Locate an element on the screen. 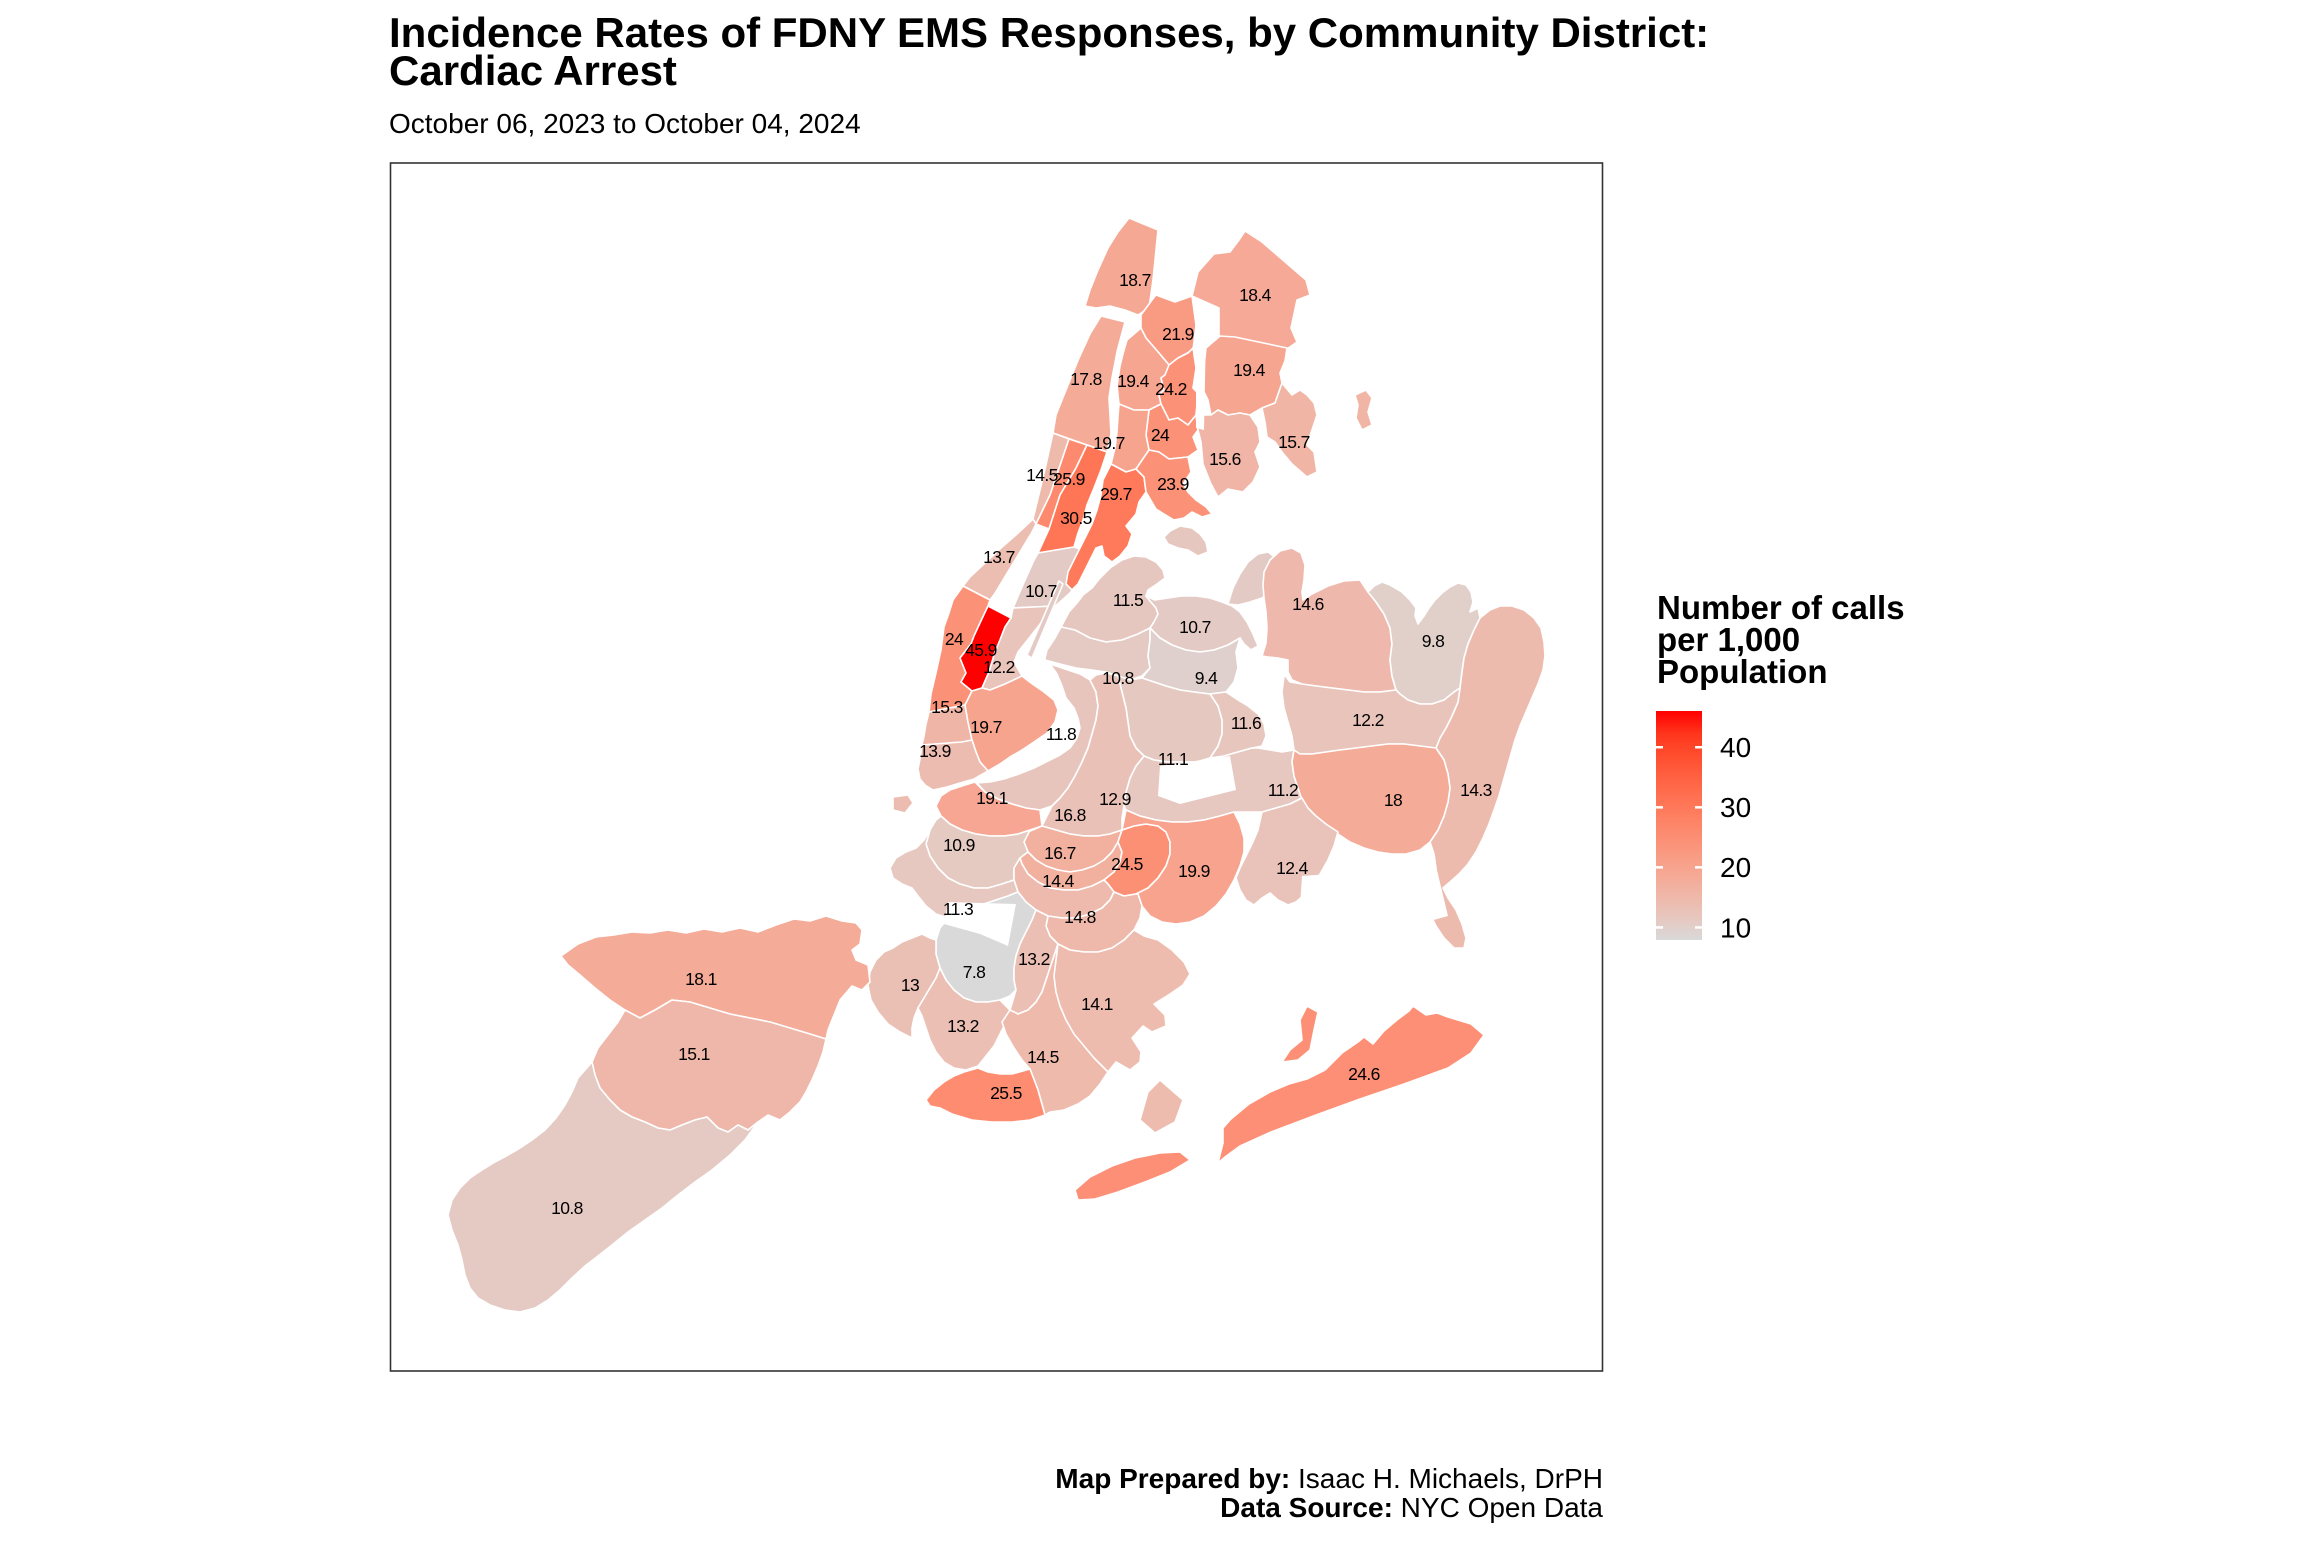 The image size is (2304, 1541). svg-text: 11.3 is located at coordinates (958, 909).